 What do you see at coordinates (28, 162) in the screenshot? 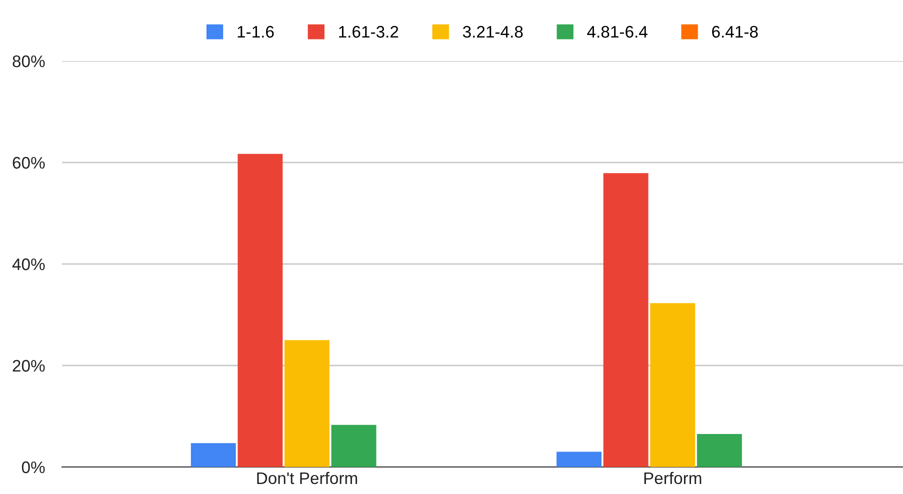
I see `y-tick-label: 60%` at bounding box center [28, 162].